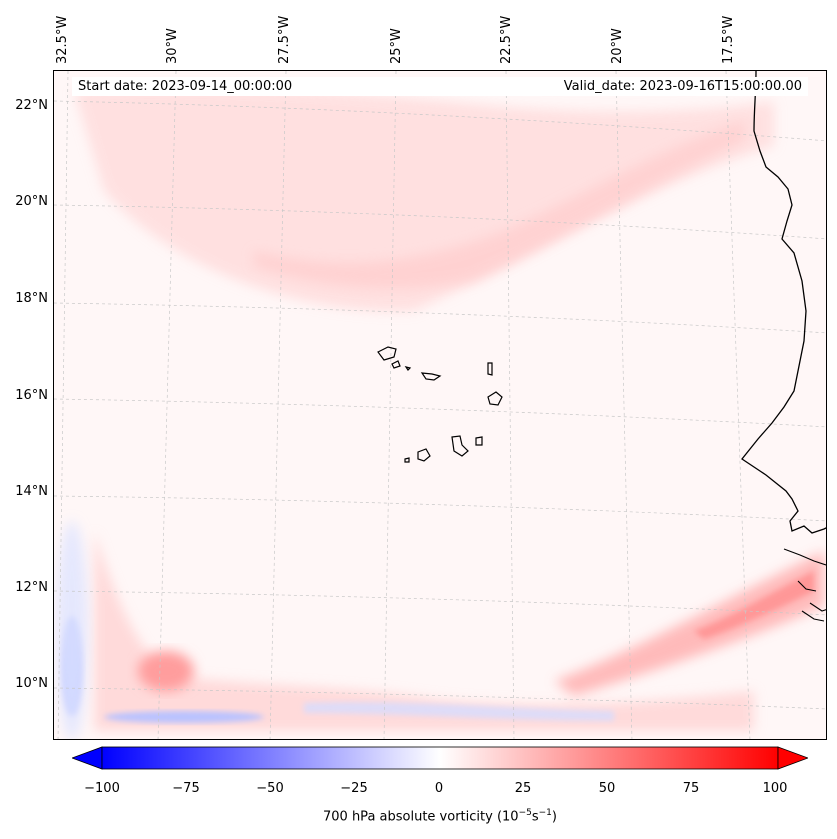  What do you see at coordinates (62, 39) in the screenshot?
I see `lon-label: 32.5°W` at bounding box center [62, 39].